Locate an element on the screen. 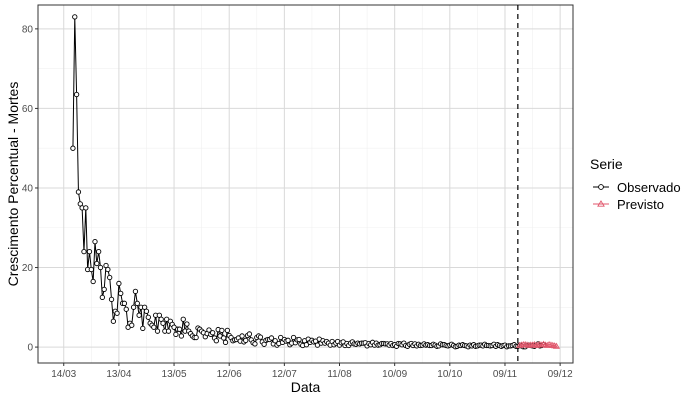 This screenshot has width=700, height=400. x-tick-label: 09/12 is located at coordinates (560, 374).